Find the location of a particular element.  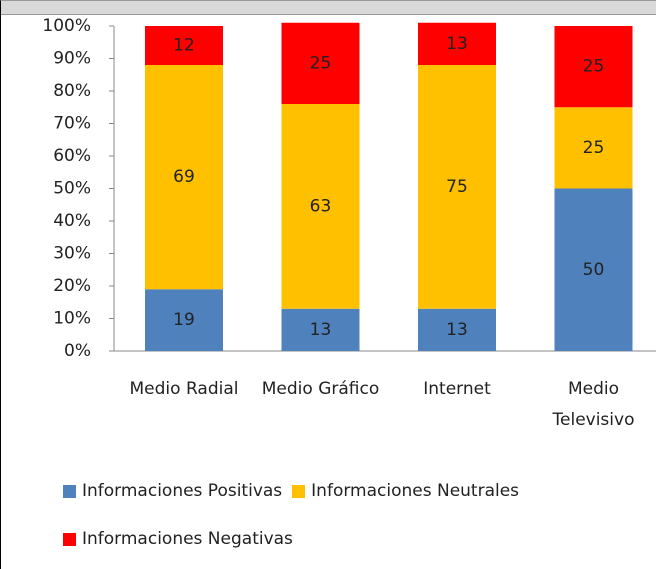

legend-label: Informaciones Positivas is located at coordinates (182, 491).